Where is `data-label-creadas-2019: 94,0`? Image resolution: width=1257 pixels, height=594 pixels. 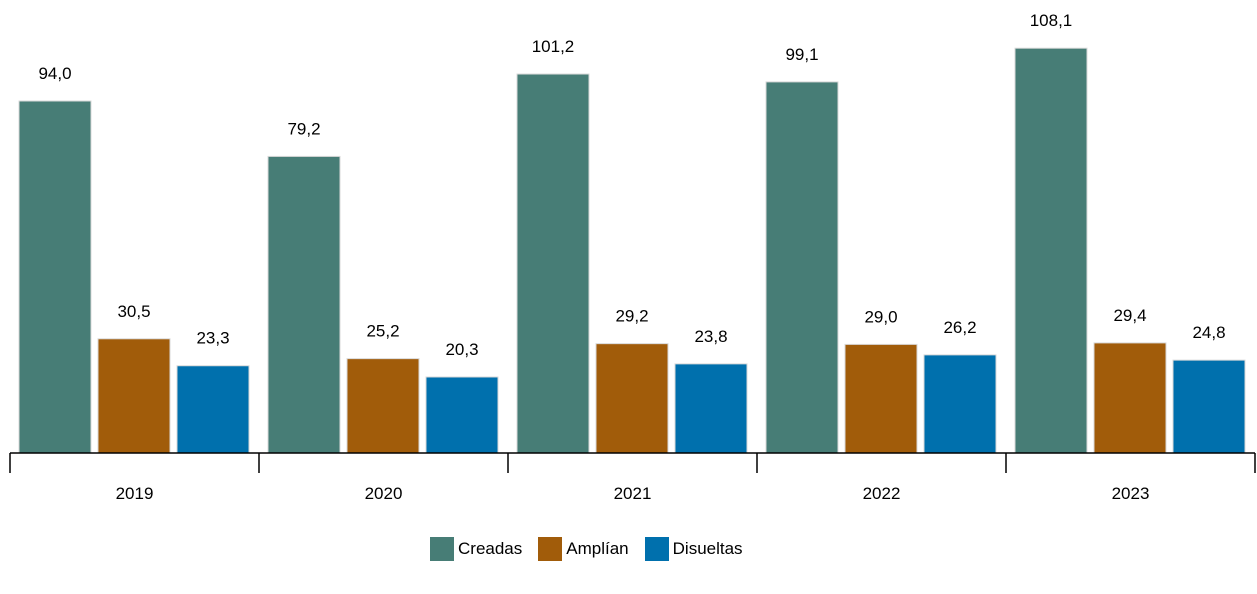 data-label-creadas-2019: 94,0 is located at coordinates (54, 73).